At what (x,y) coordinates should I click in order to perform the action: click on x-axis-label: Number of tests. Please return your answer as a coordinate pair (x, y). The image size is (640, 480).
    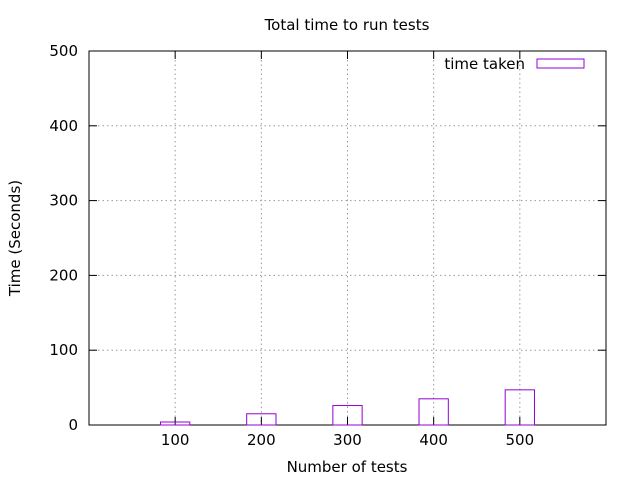
    Looking at the image, I should click on (347, 467).